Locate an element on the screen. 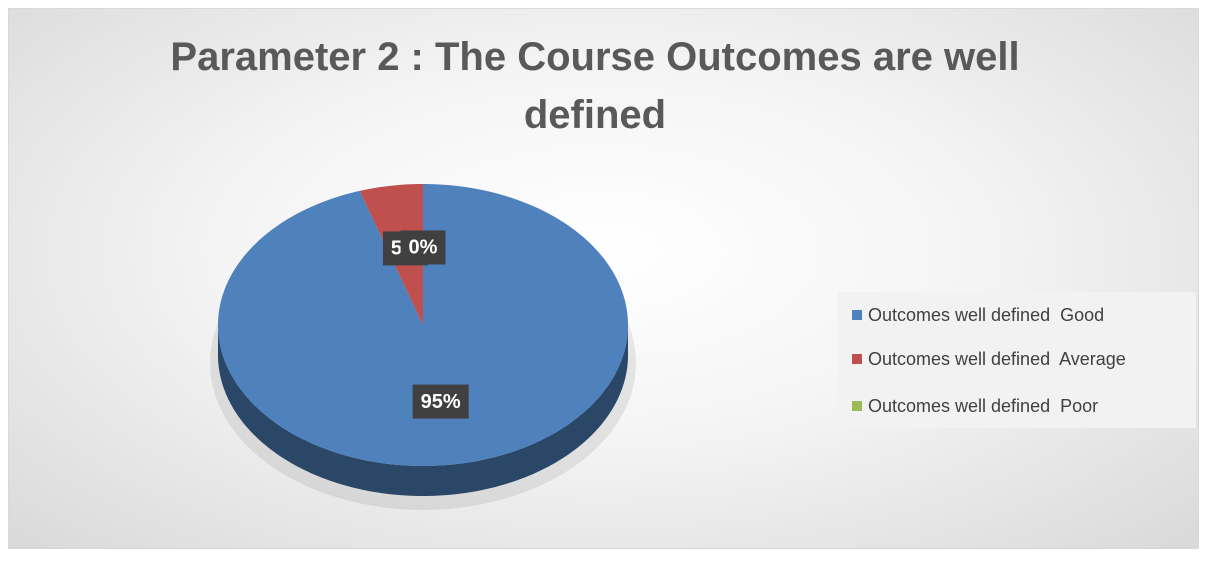 The width and height of the screenshot is (1207, 563). data-label-text: 95% is located at coordinates (441, 402).